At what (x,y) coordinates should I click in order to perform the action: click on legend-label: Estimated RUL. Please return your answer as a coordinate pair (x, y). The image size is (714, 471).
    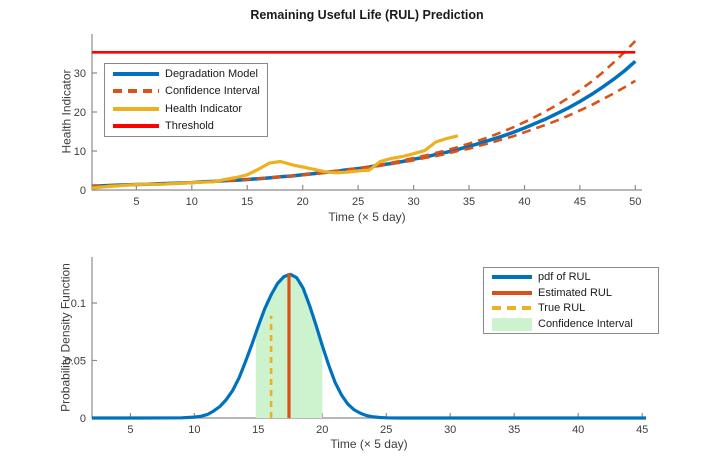
    Looking at the image, I should click on (575, 292).